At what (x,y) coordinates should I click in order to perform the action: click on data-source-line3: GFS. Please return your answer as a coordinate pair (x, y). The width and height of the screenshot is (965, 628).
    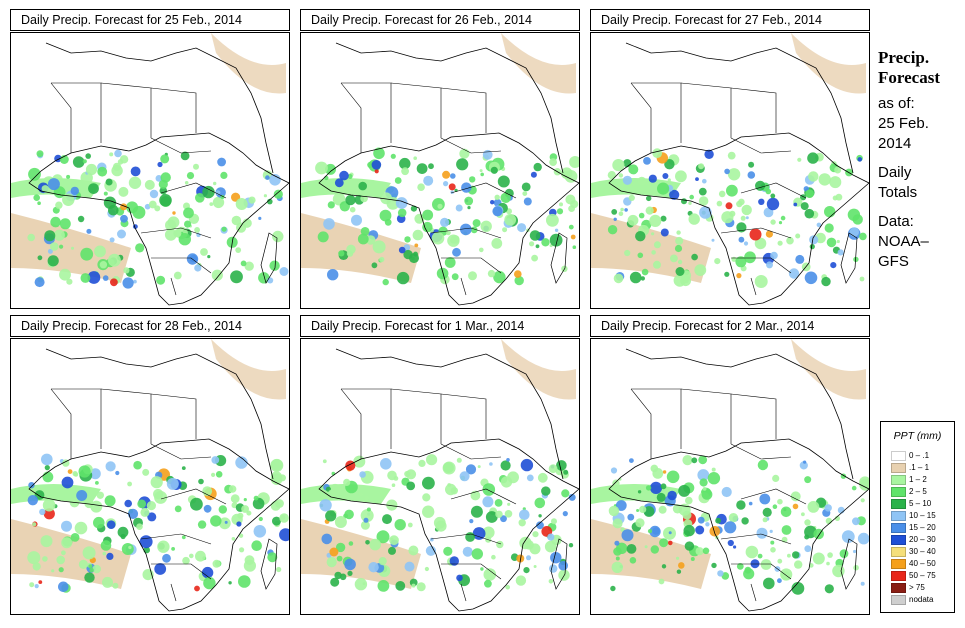
    Looking at the image, I should click on (893, 261).